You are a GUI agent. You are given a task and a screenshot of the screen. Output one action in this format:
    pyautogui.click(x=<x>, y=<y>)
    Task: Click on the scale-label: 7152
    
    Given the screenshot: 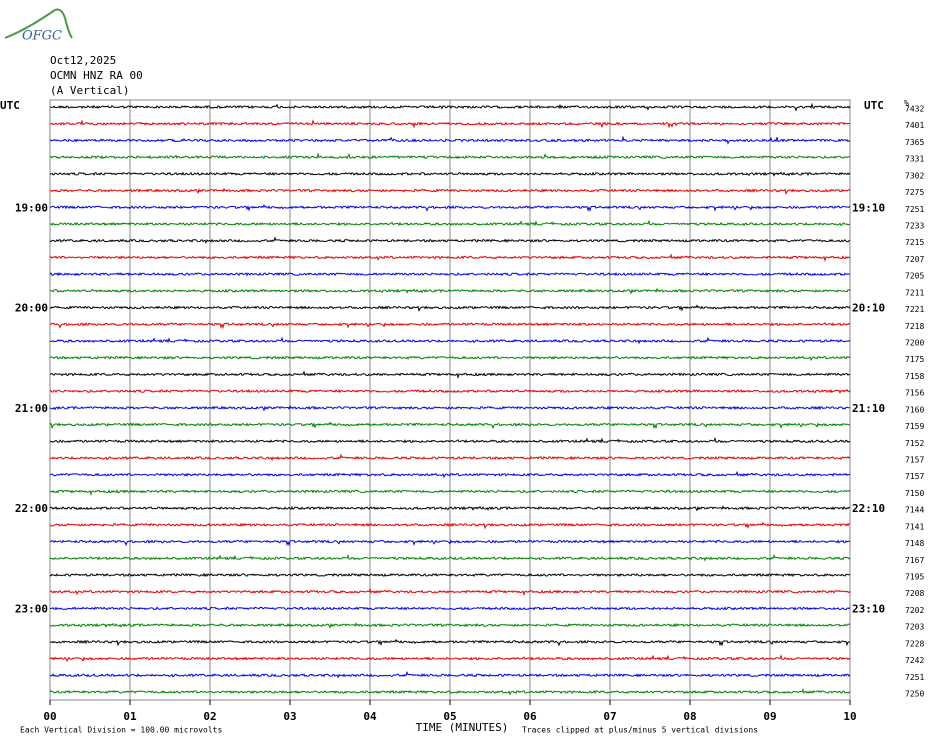 What is the action you would take?
    pyautogui.click(x=914, y=443)
    